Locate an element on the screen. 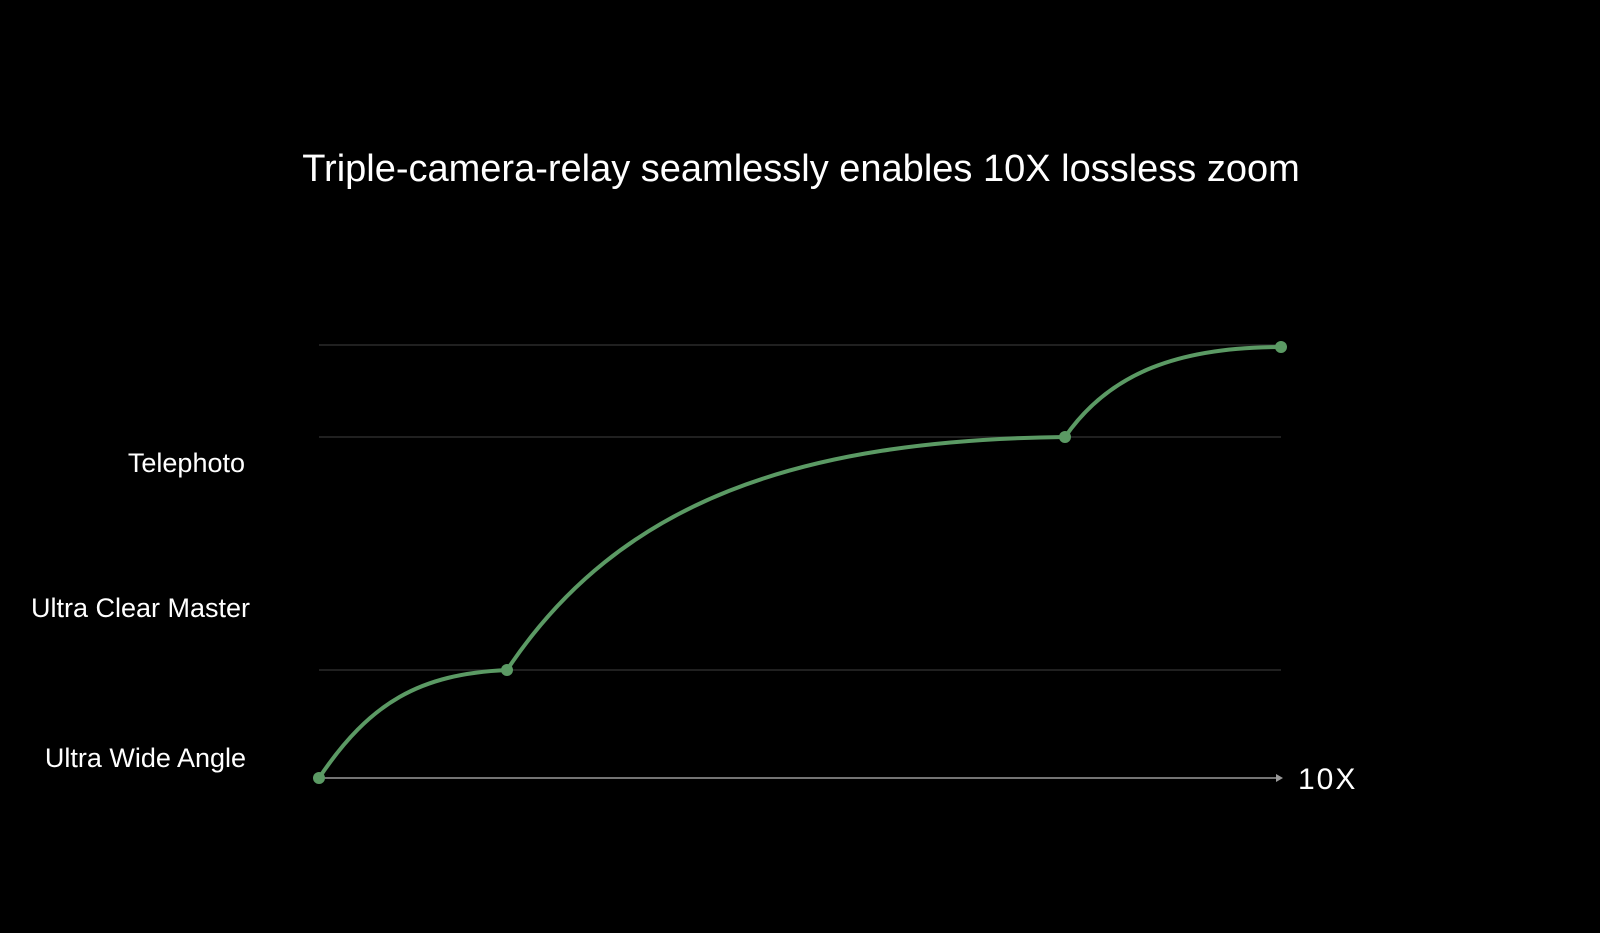 This screenshot has width=1600, height=933. axis-arrow is located at coordinates (1279, 778).